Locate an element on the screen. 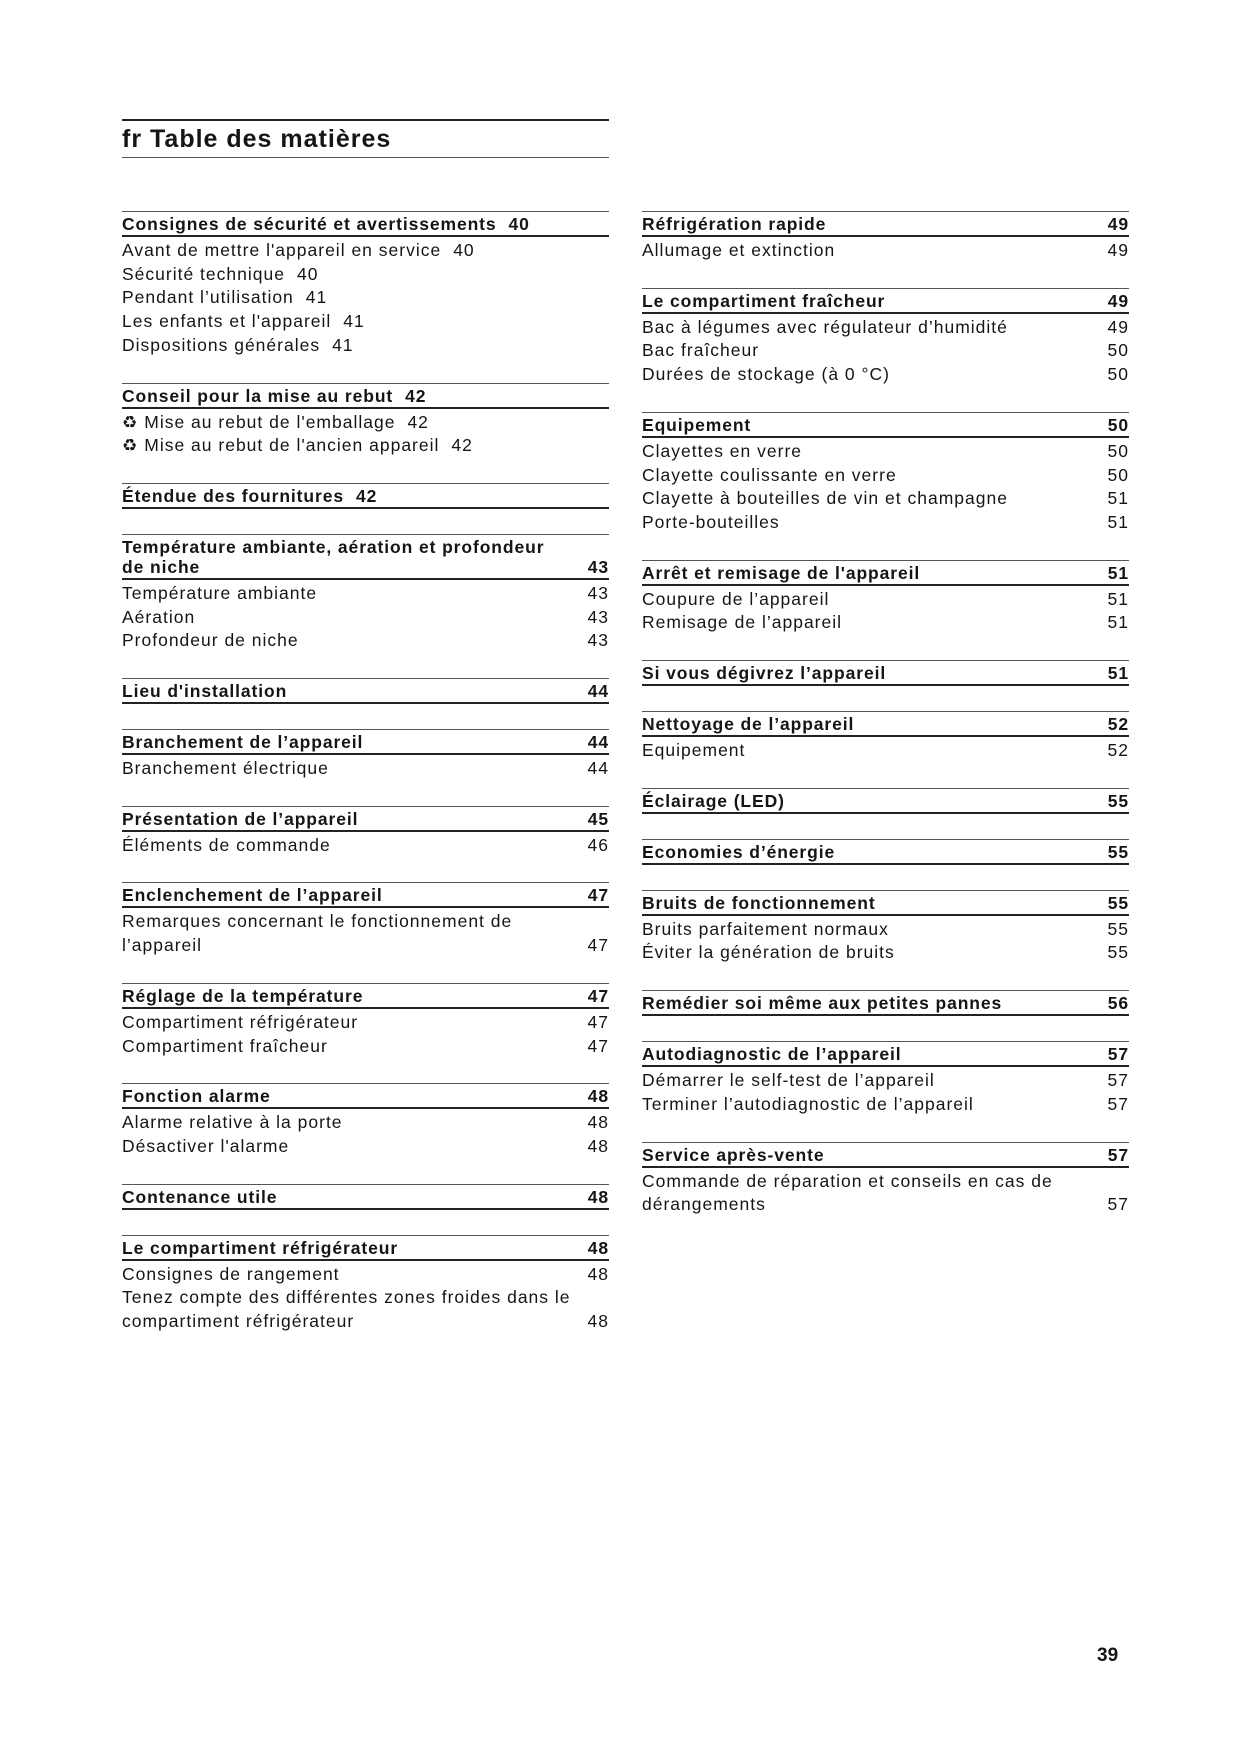 The image size is (1241, 1754). toc-entry: Aération 43 is located at coordinates (365, 618).